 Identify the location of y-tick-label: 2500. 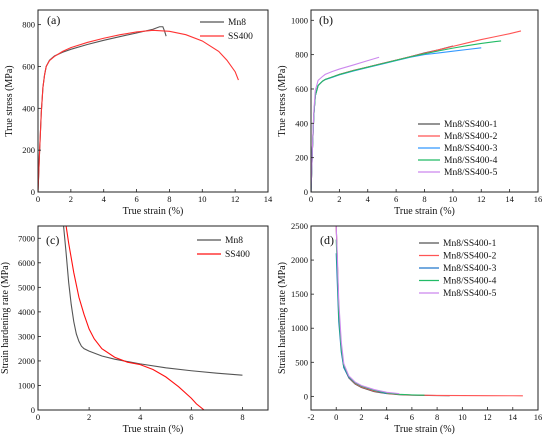
(299, 226).